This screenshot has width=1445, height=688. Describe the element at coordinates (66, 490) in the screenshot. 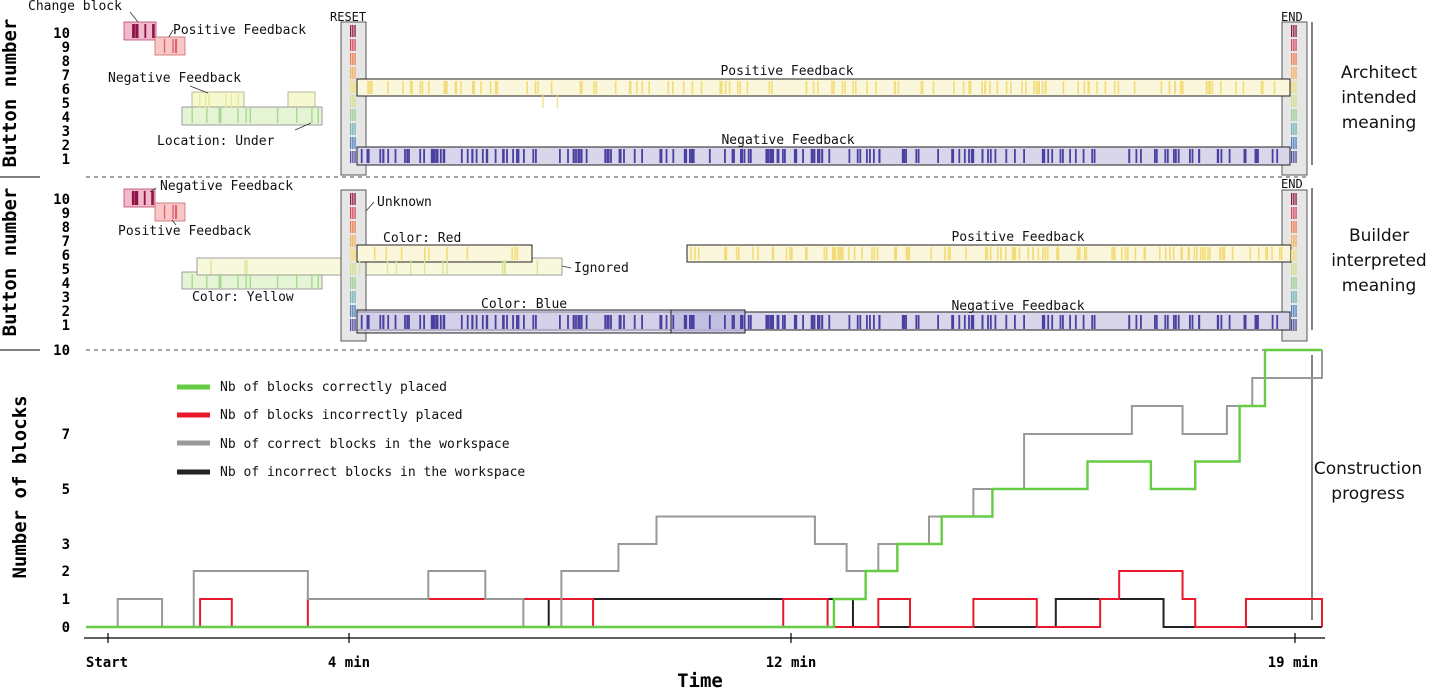

I see `progress-ytick-5: 5` at that location.